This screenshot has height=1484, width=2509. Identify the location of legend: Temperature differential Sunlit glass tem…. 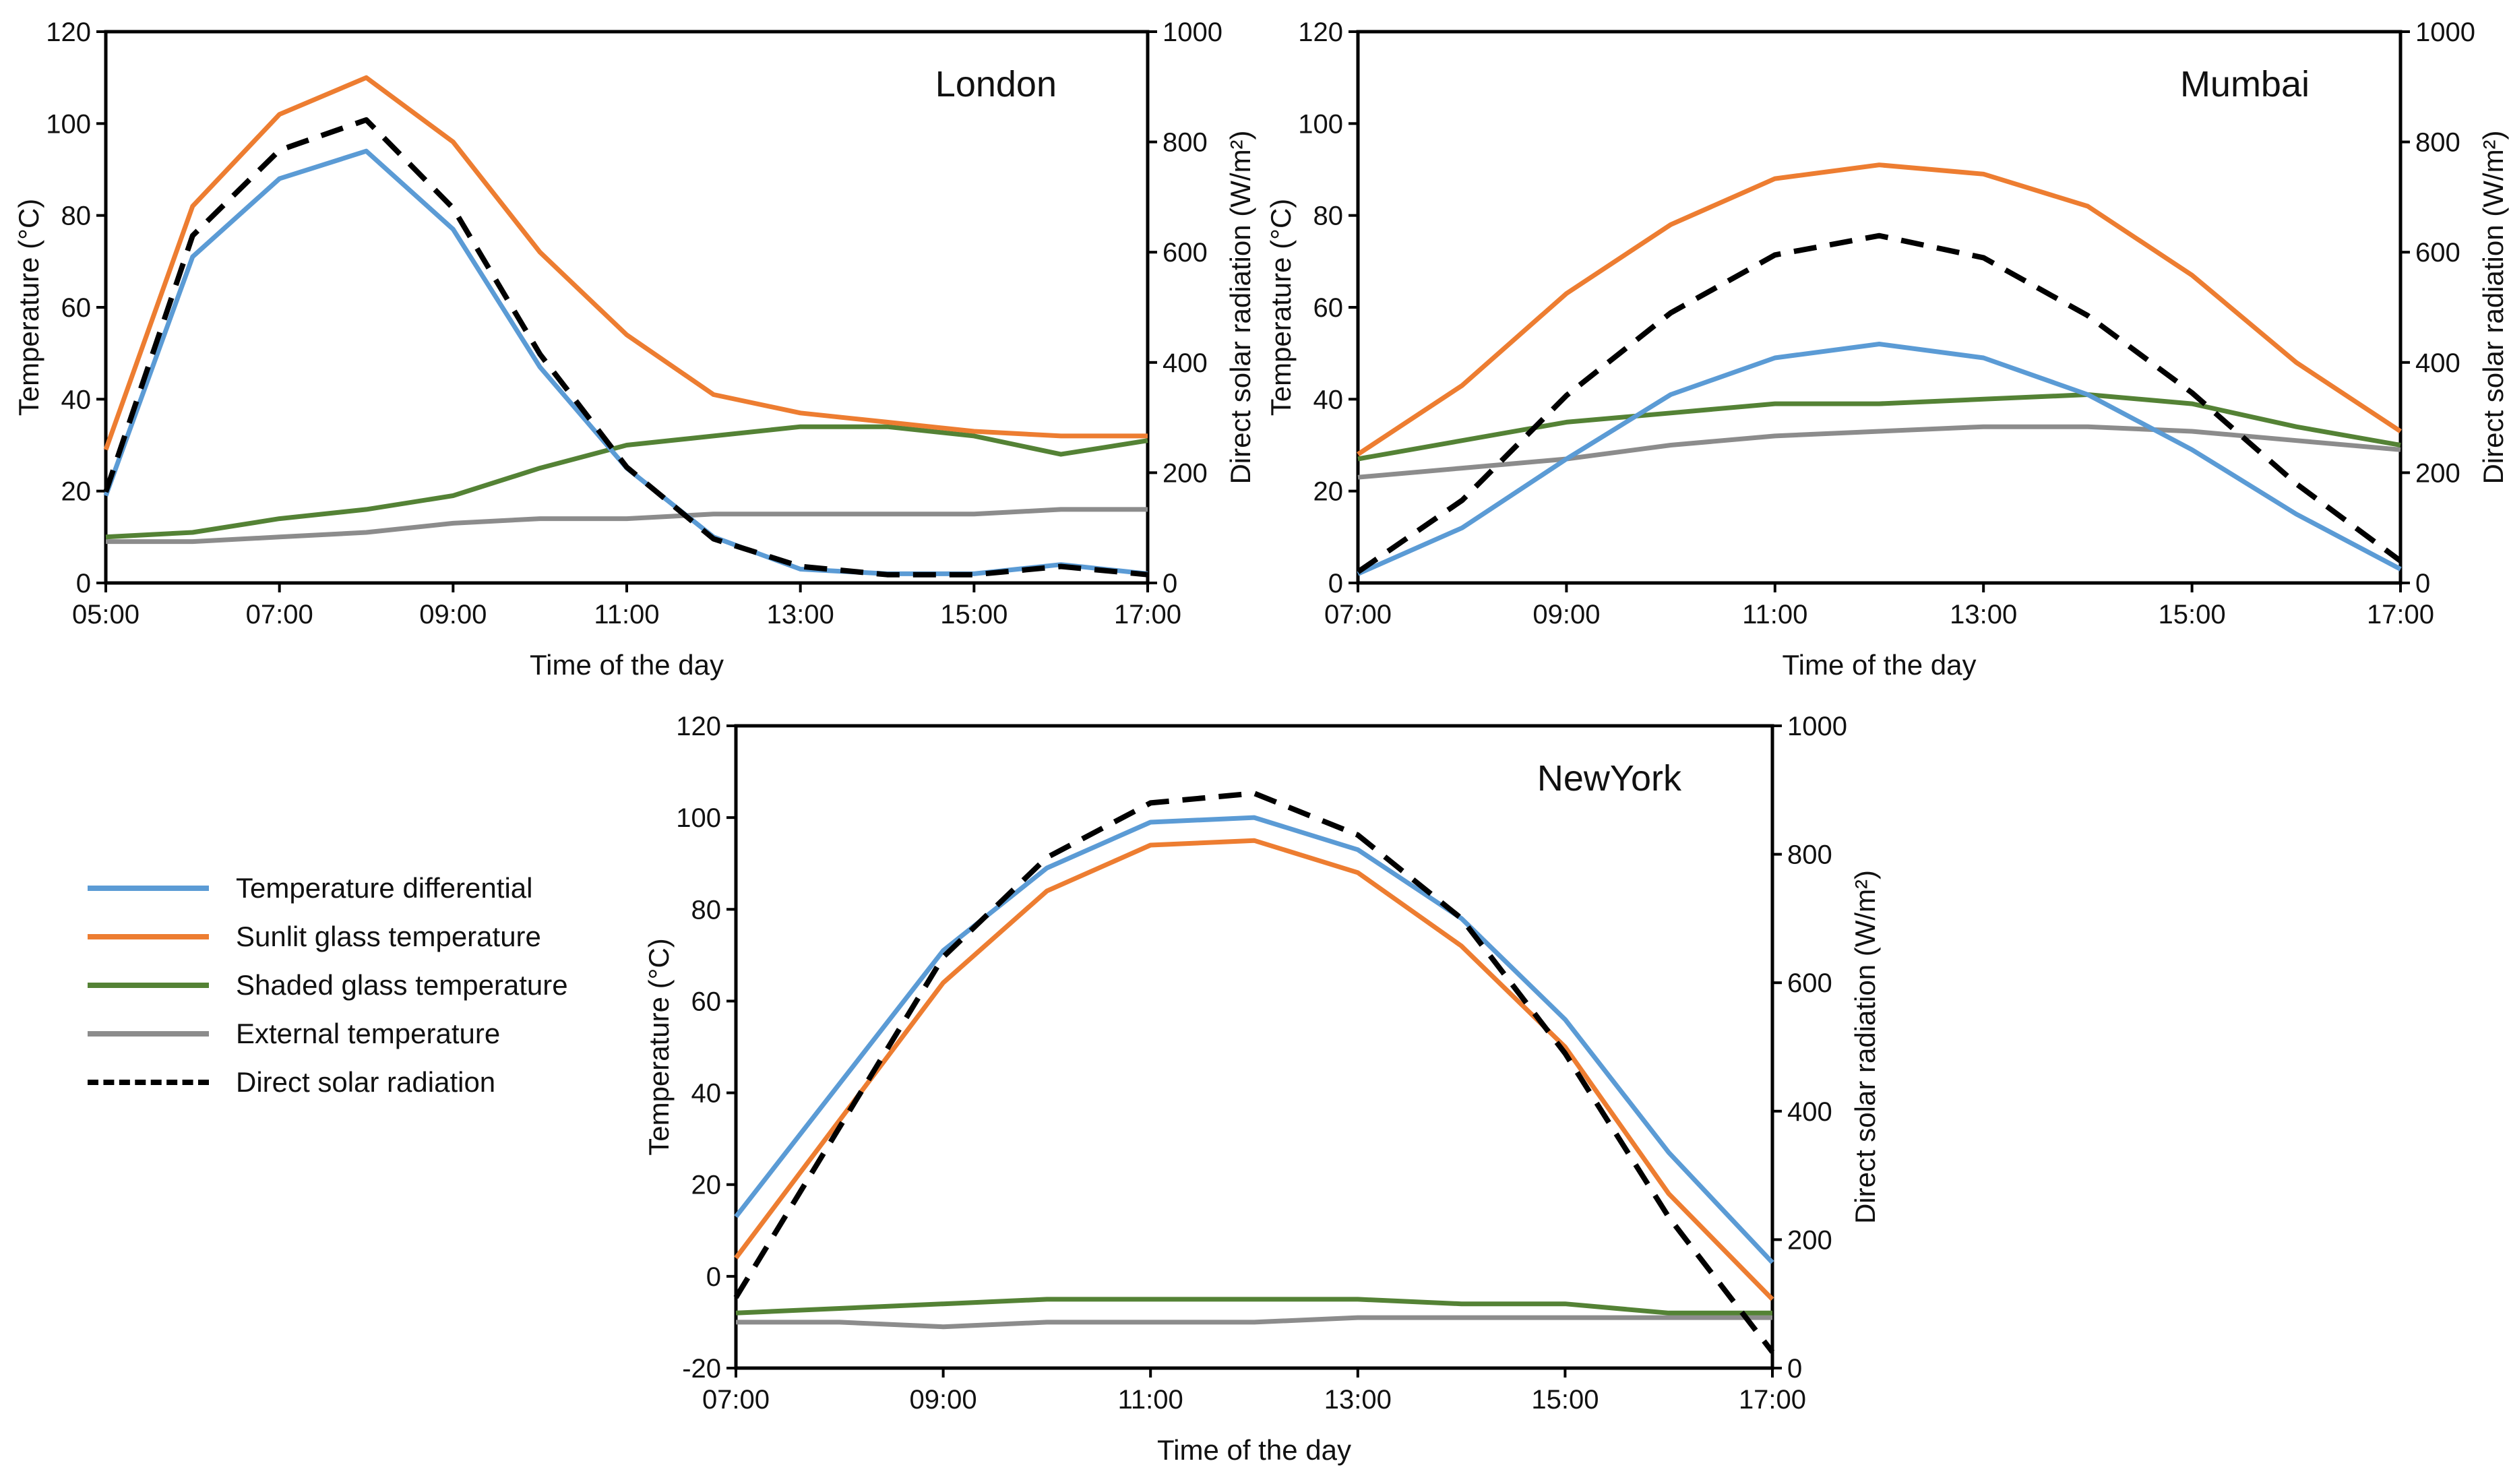
(344, 985).